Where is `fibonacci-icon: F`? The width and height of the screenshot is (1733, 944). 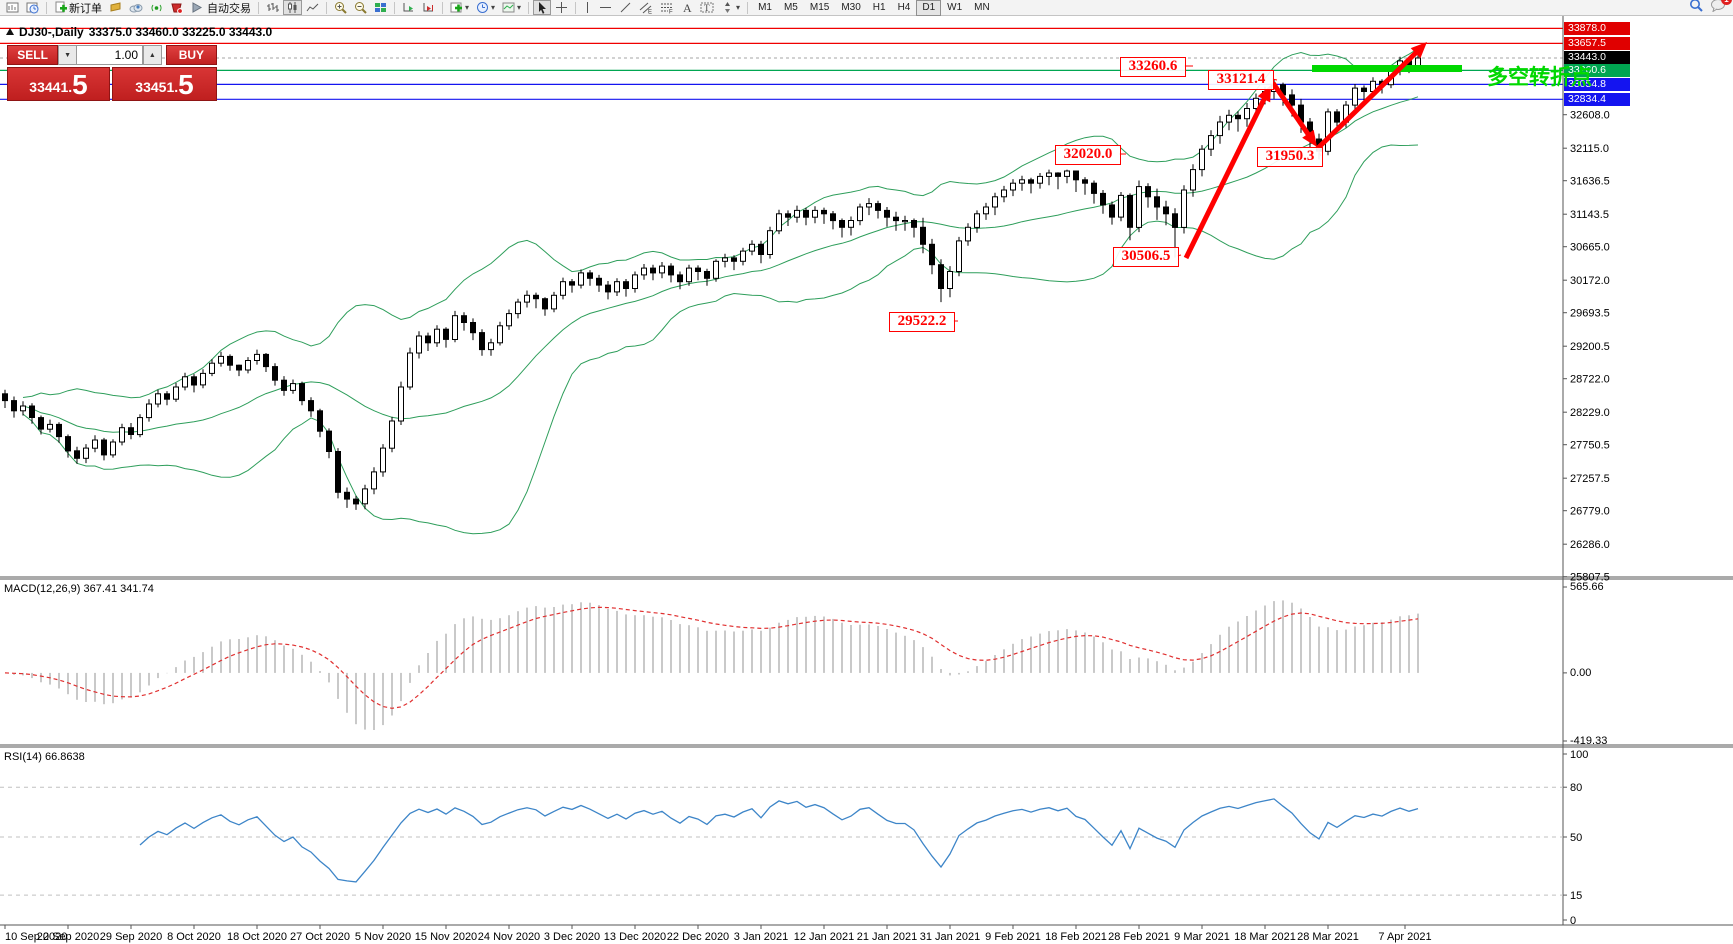
fibonacci-icon: F is located at coordinates (667, 8).